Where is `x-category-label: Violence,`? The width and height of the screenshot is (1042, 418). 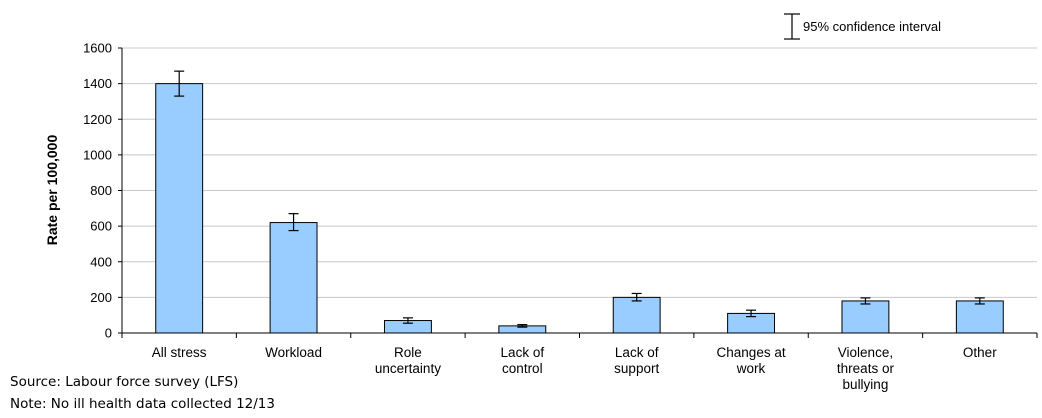 x-category-label: Violence, is located at coordinates (865, 352).